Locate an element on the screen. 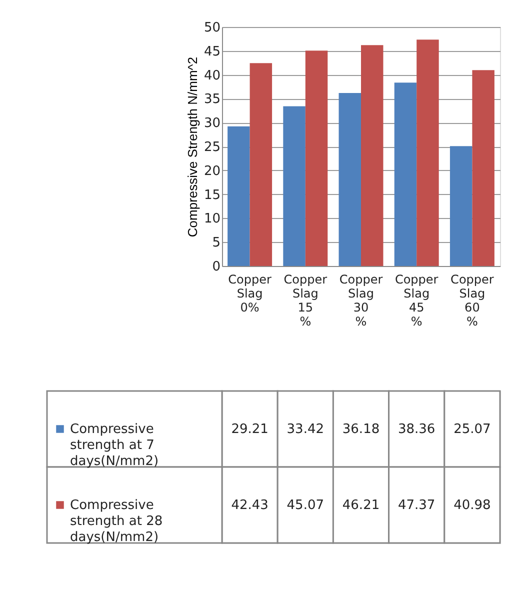  y-tick-label: 5 is located at coordinates (216, 243).